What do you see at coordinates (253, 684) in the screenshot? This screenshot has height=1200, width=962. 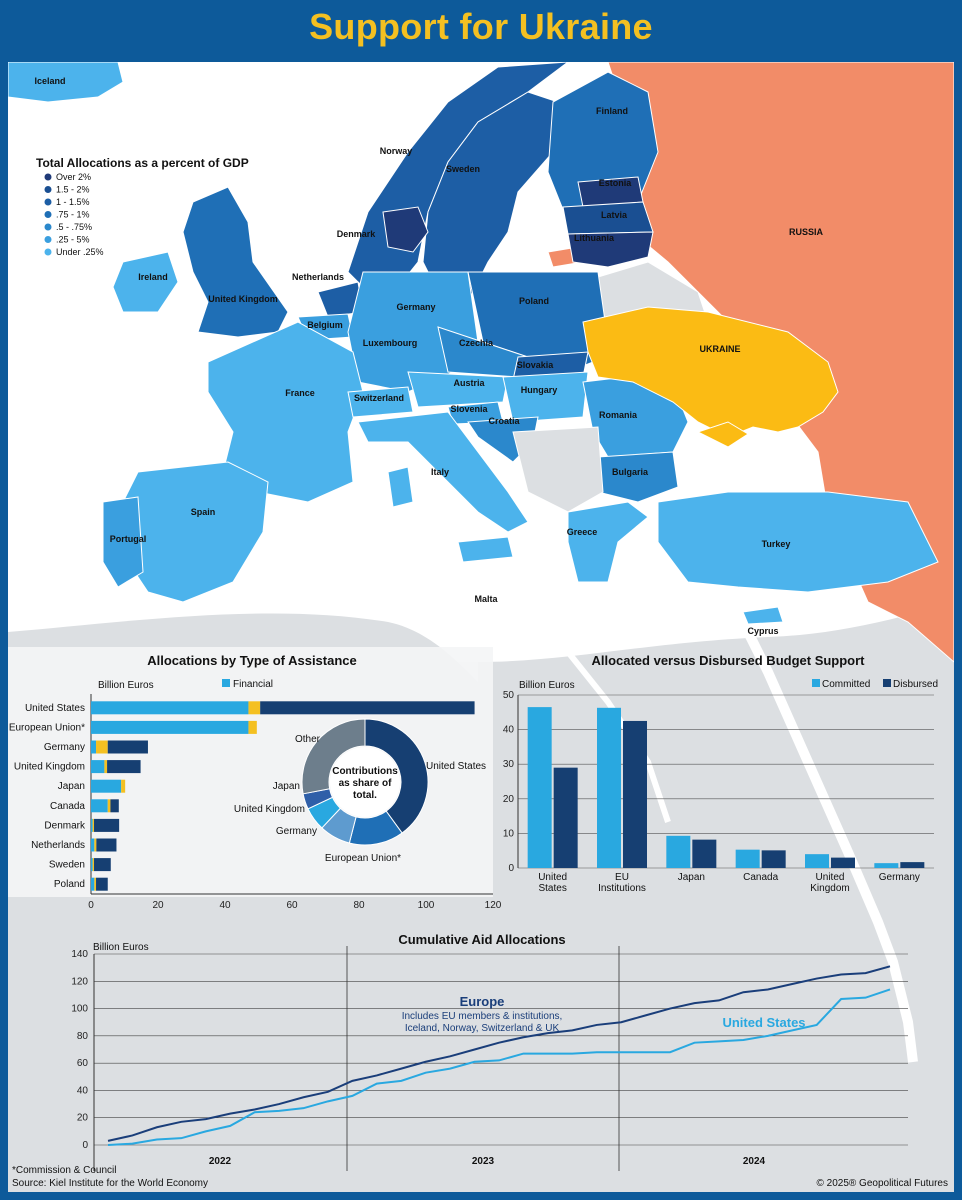 I see `chart1-legend-label: Financial` at bounding box center [253, 684].